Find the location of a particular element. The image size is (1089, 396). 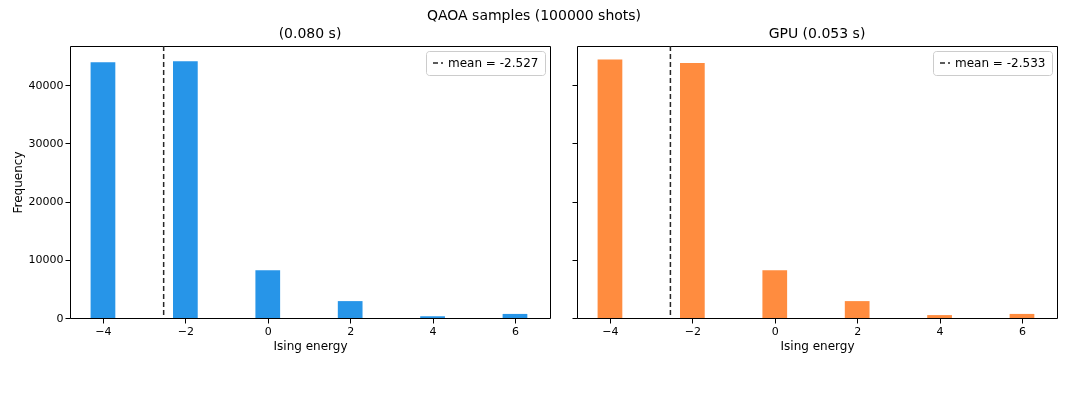

y-axis-title: Frequency is located at coordinates (17, 182).